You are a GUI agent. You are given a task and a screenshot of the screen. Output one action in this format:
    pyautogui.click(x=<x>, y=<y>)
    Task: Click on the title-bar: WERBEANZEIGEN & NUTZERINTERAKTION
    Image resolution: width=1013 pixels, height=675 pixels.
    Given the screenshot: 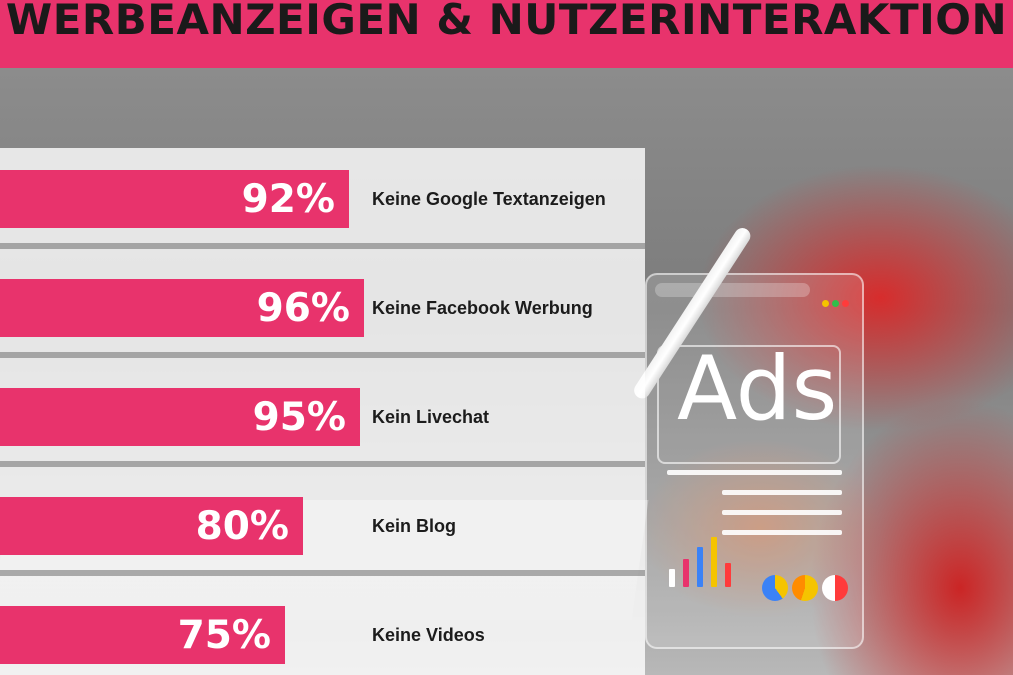 What is the action you would take?
    pyautogui.click(x=506, y=34)
    